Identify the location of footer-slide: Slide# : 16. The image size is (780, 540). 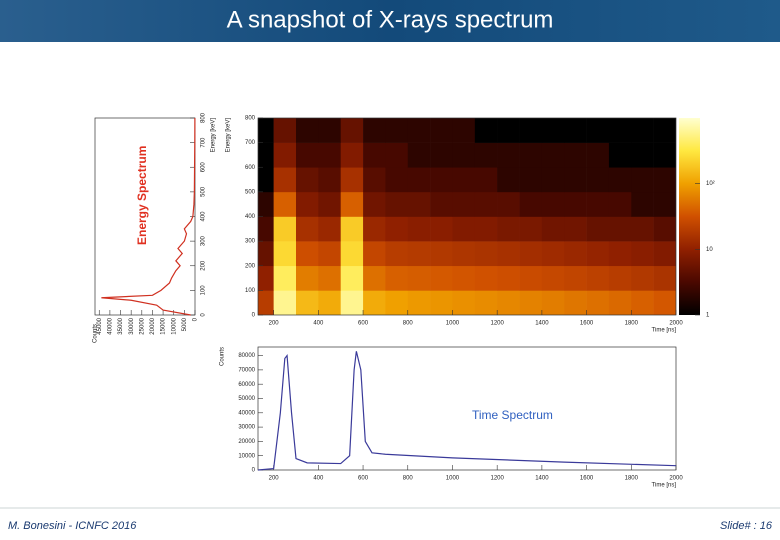
(746, 526).